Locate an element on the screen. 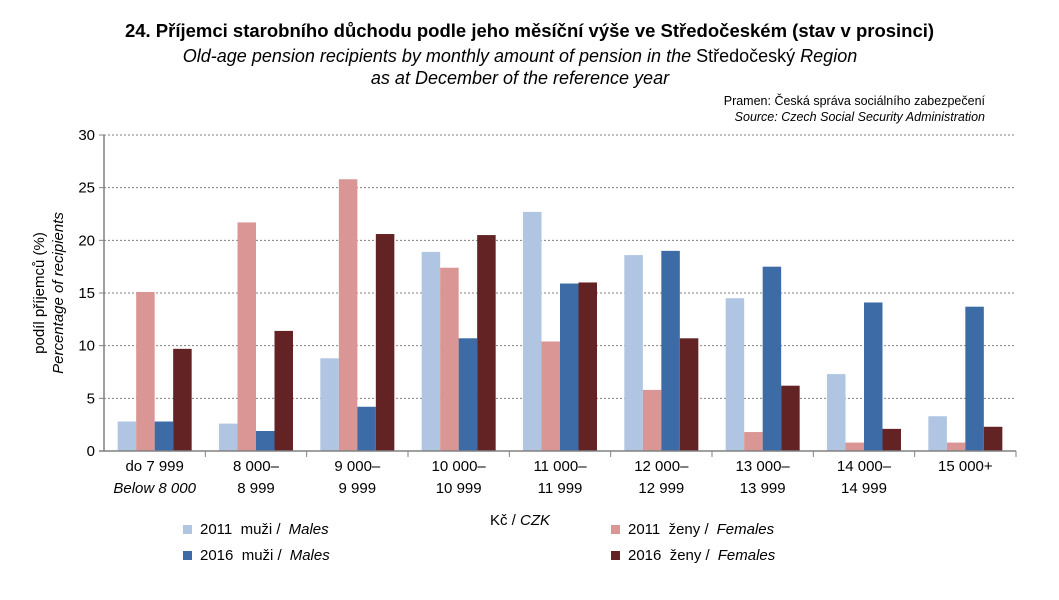  y-tick-label: 0 is located at coordinates (91, 451).